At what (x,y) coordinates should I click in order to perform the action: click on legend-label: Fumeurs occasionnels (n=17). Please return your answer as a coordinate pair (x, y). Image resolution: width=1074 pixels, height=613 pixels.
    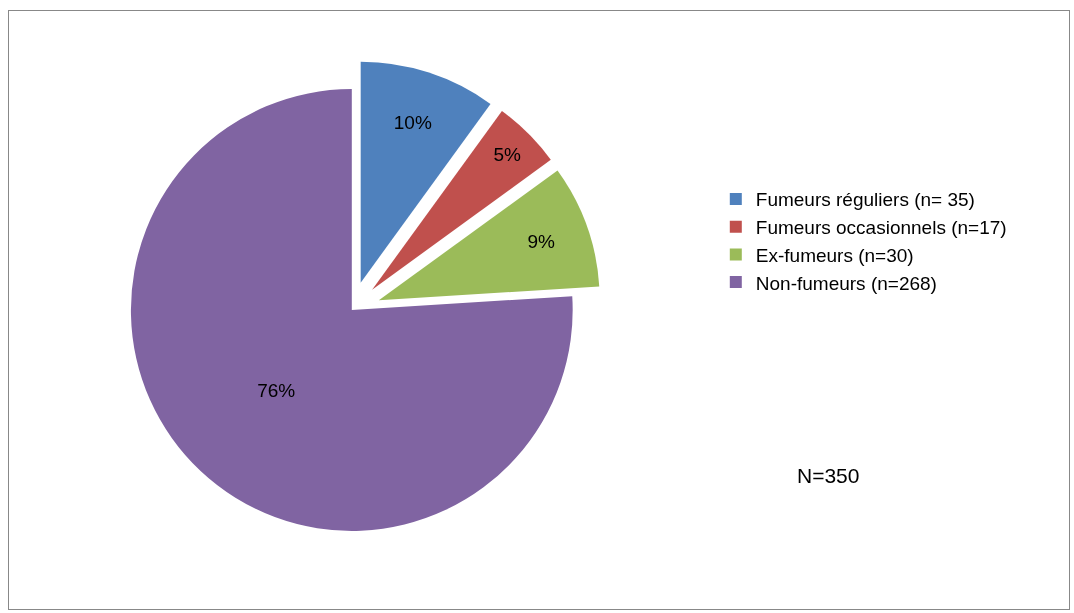
    Looking at the image, I should click on (881, 228).